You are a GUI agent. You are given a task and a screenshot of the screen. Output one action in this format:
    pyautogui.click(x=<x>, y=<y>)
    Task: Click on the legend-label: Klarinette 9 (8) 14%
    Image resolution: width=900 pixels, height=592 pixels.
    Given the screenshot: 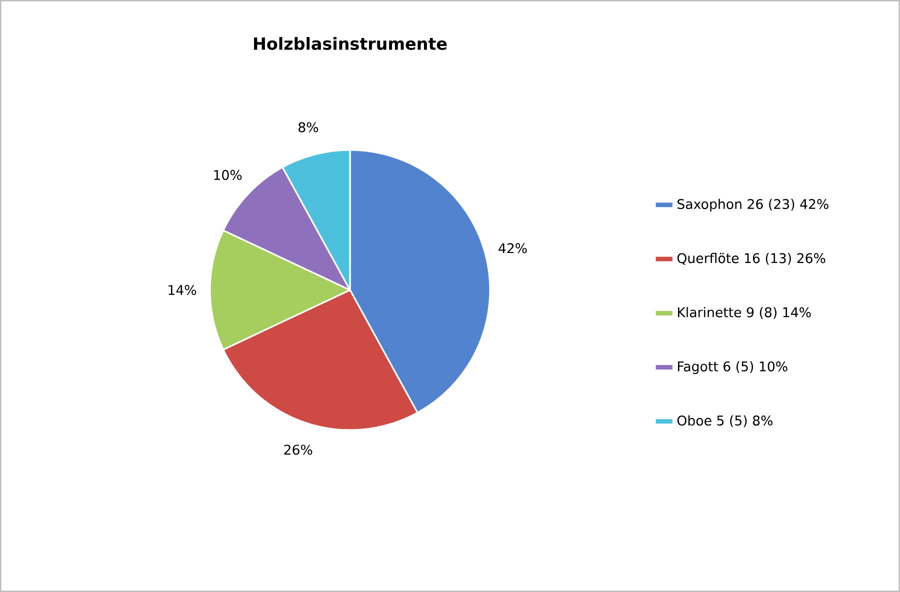 What is the action you would take?
    pyautogui.click(x=744, y=313)
    